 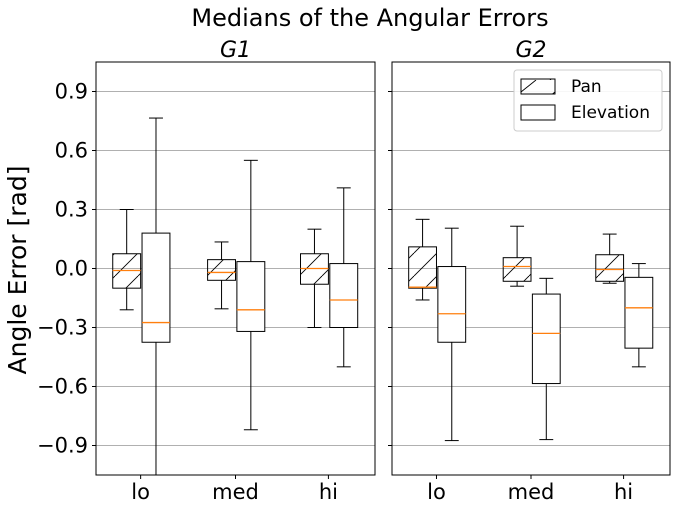 What do you see at coordinates (251, 296) in the screenshot?
I see `box-g1-elevation-med-box` at bounding box center [251, 296].